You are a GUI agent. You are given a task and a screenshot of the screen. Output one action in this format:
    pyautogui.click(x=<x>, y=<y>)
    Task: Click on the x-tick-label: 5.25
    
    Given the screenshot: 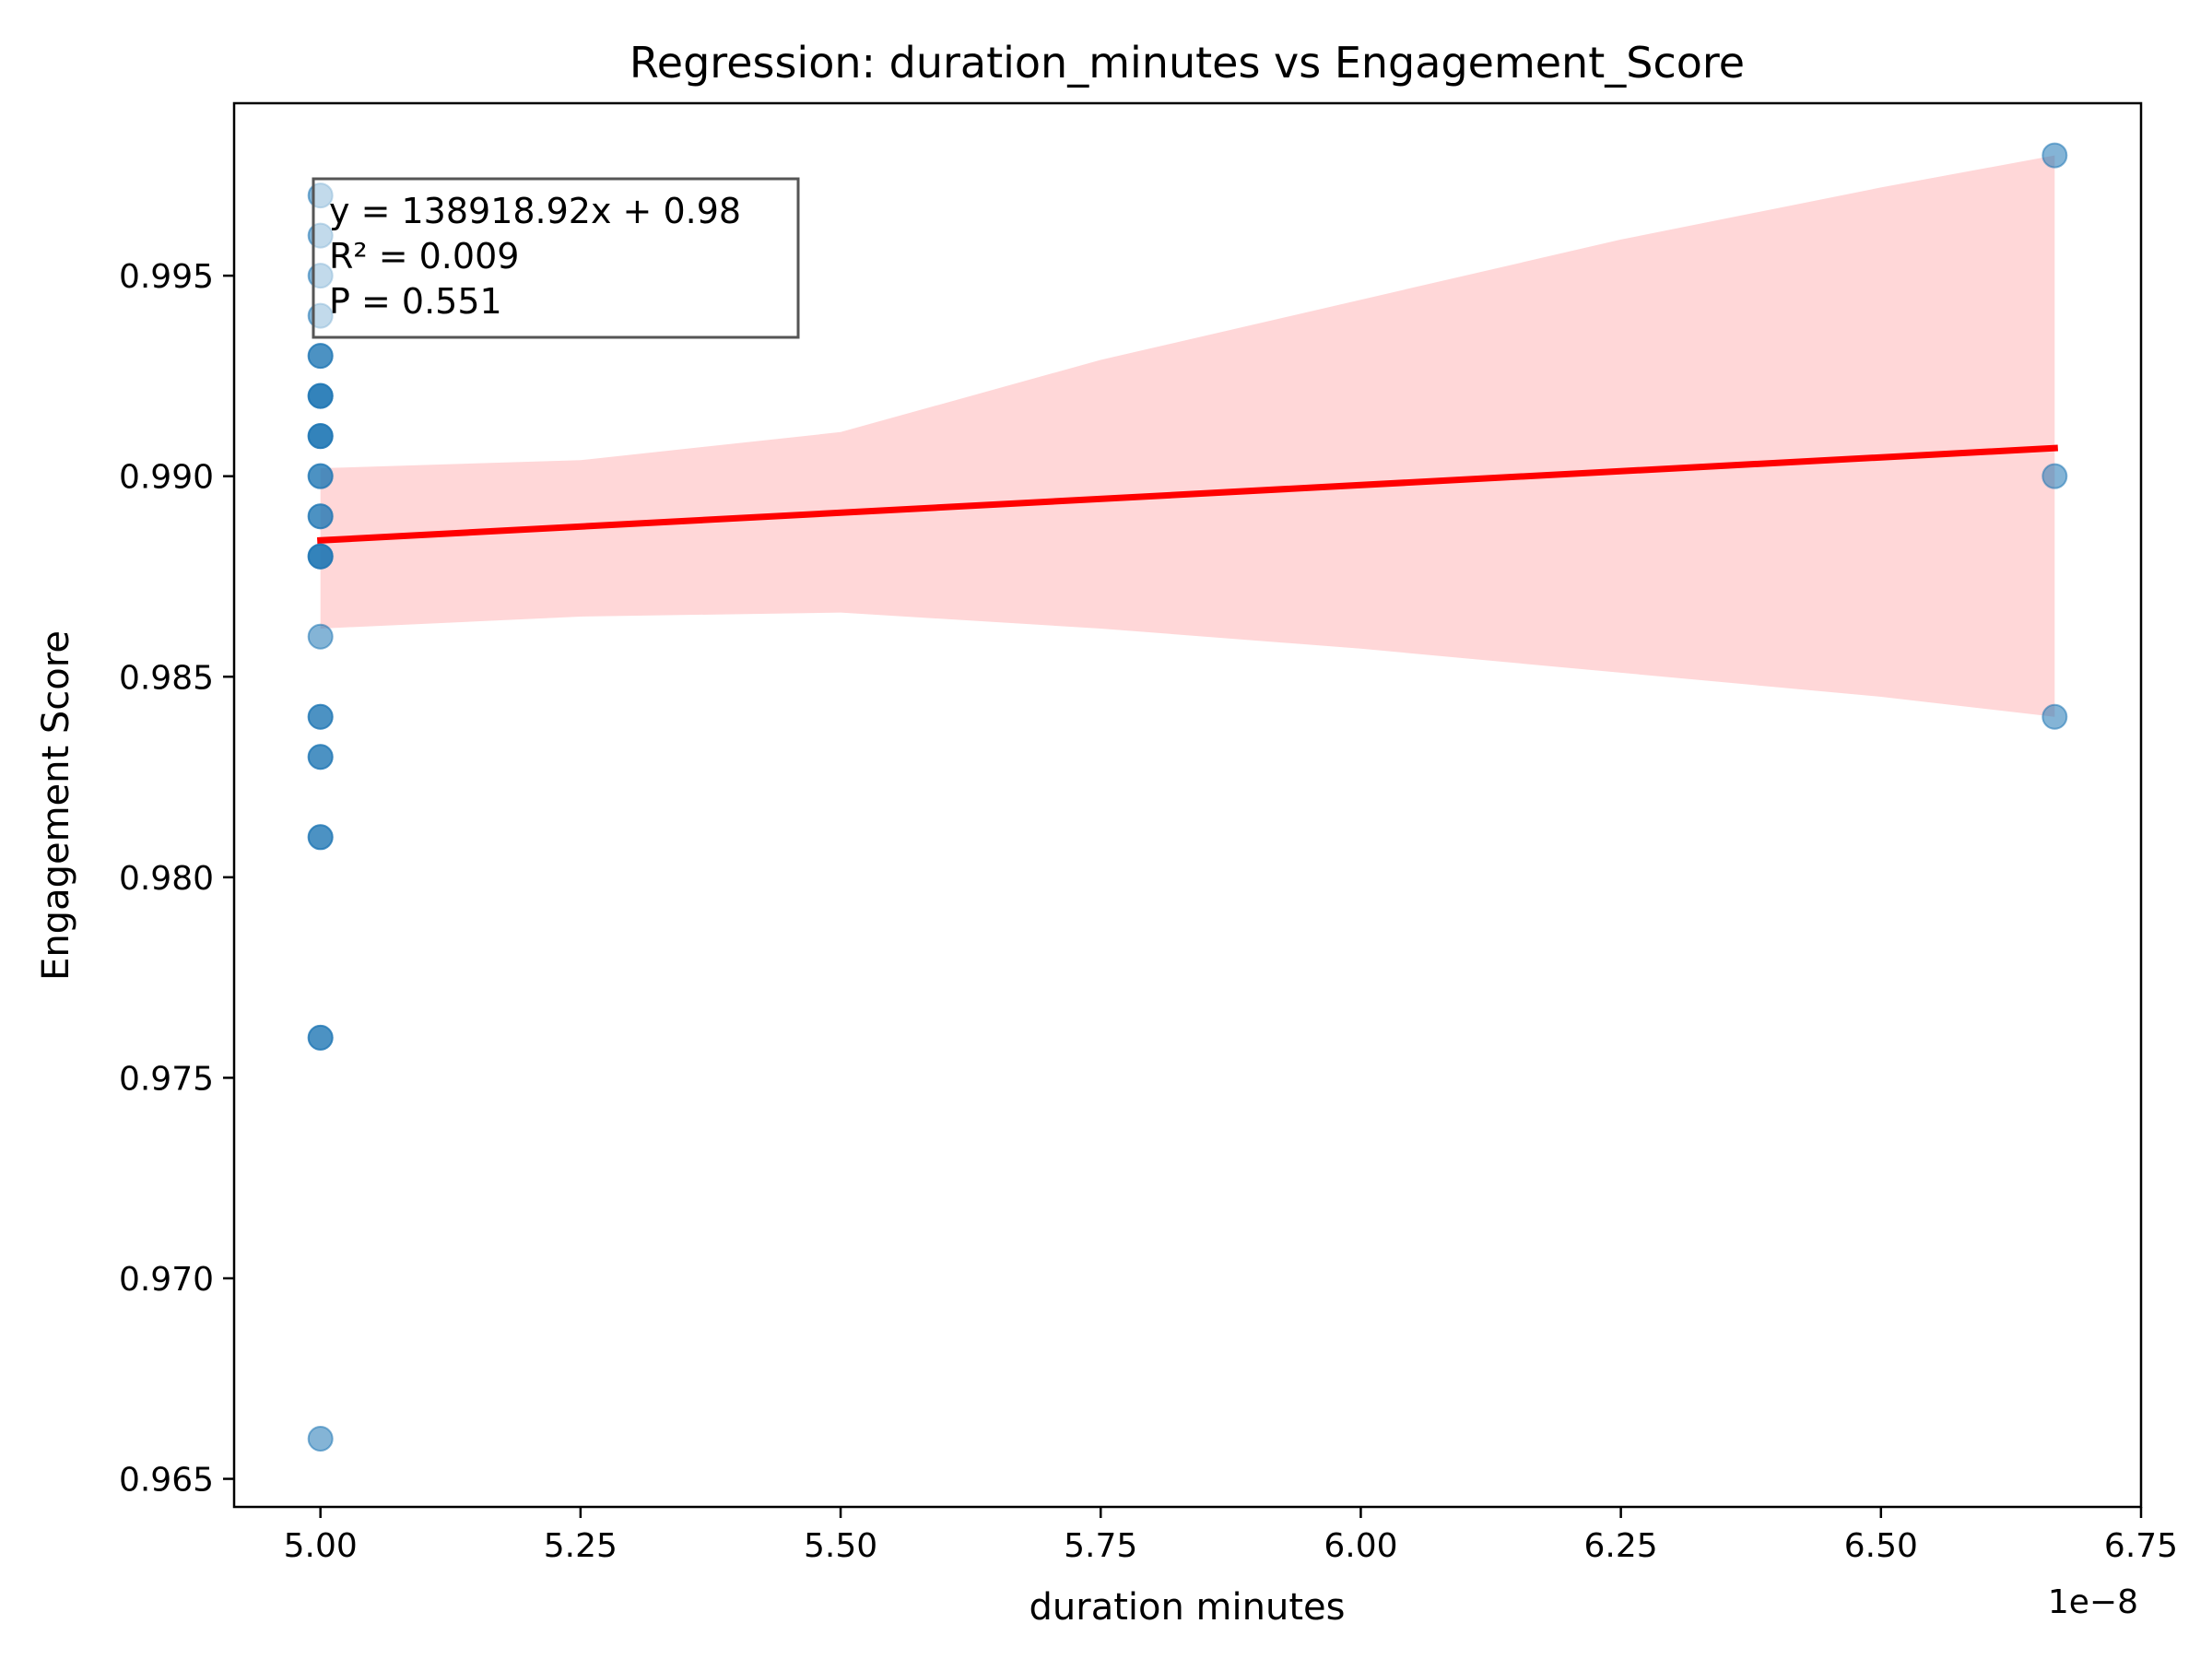 What is the action you would take?
    pyautogui.click(x=581, y=1546)
    